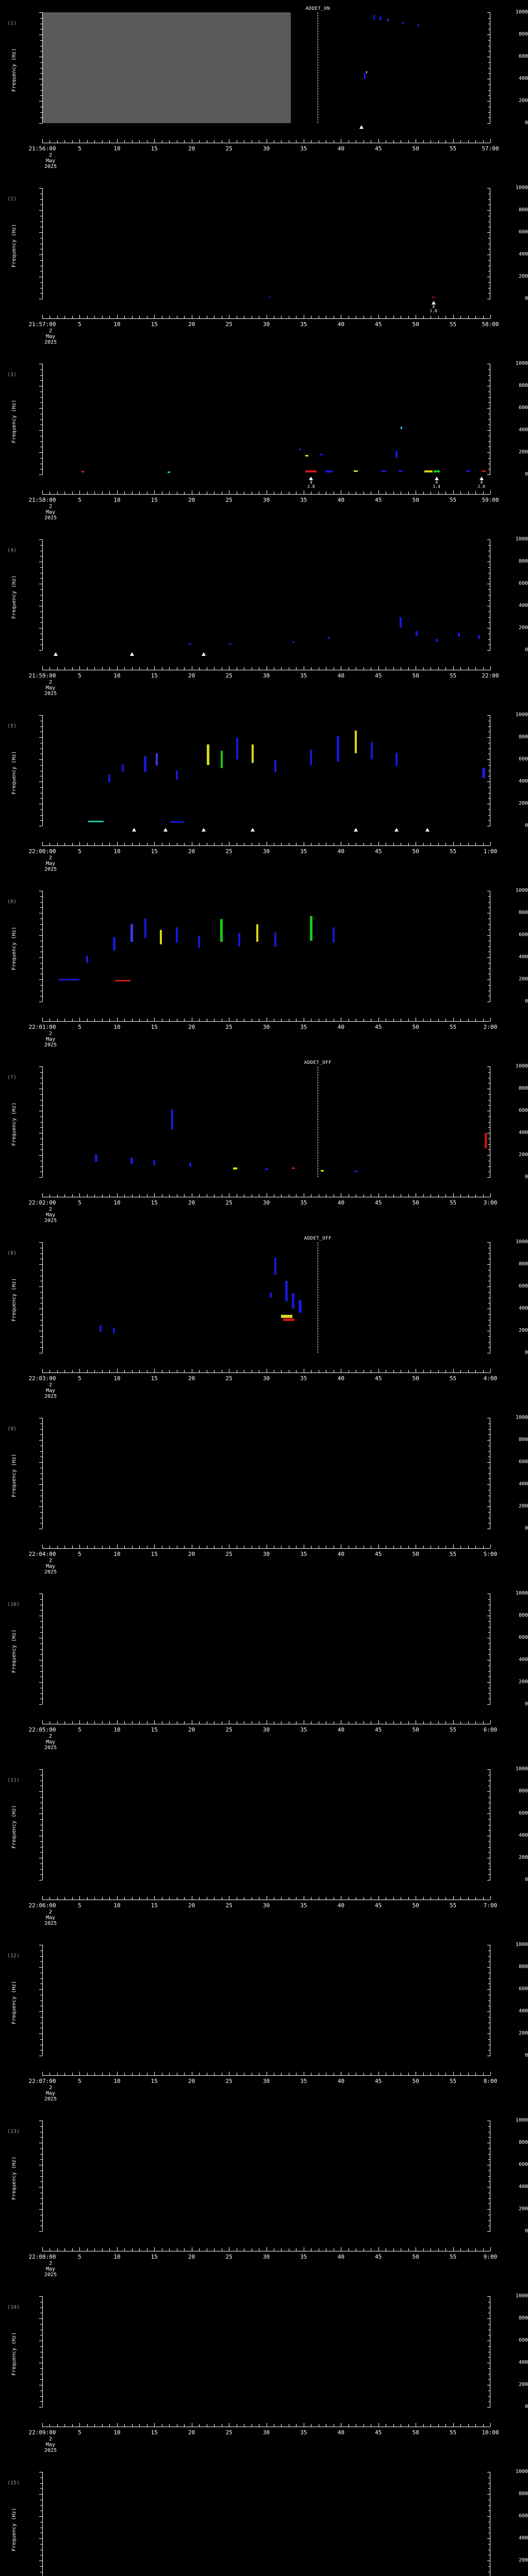  I want to click on panel-number: (4), so click(12, 550).